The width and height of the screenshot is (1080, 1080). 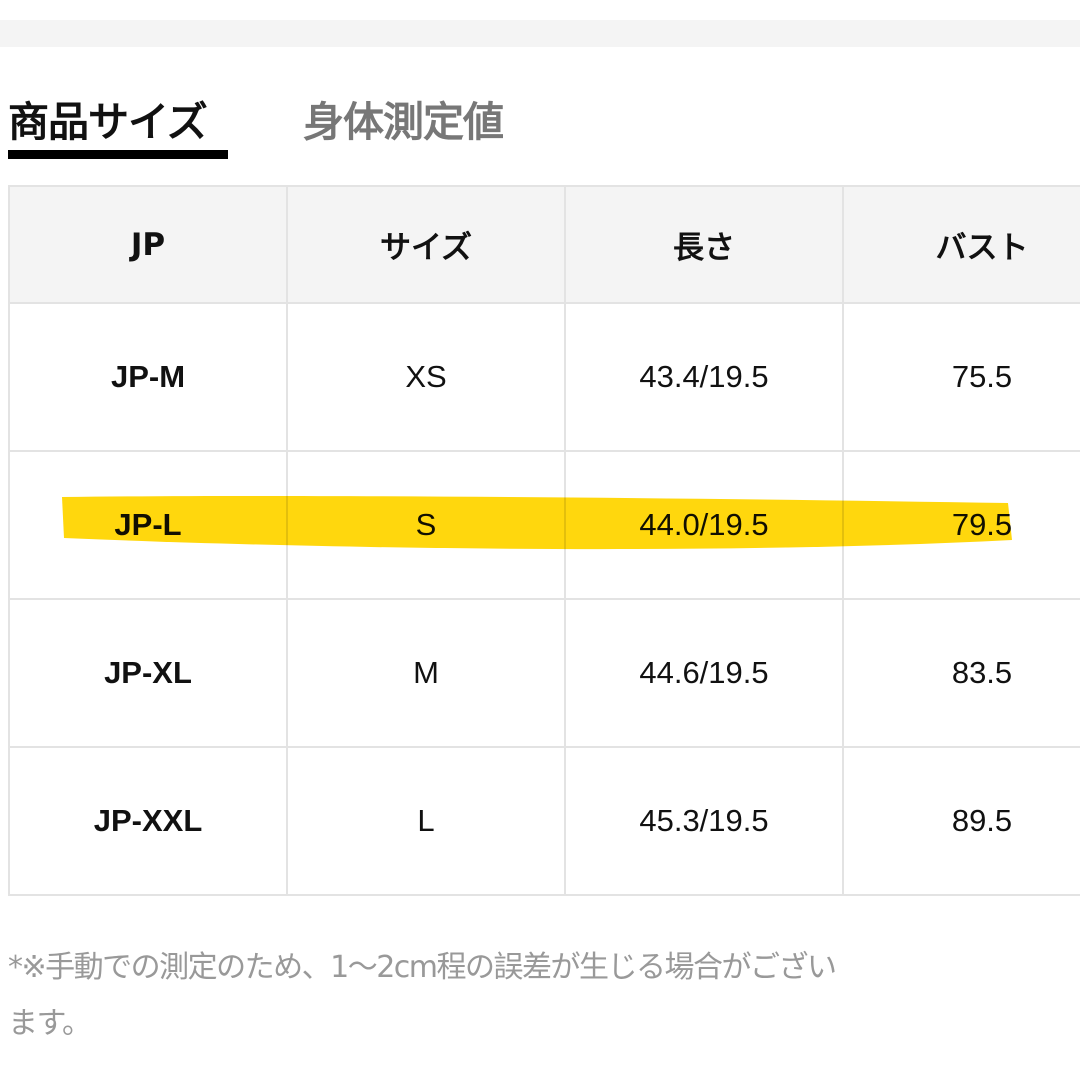 What do you see at coordinates (50, 1023) in the screenshot?
I see `note-line: ます。` at bounding box center [50, 1023].